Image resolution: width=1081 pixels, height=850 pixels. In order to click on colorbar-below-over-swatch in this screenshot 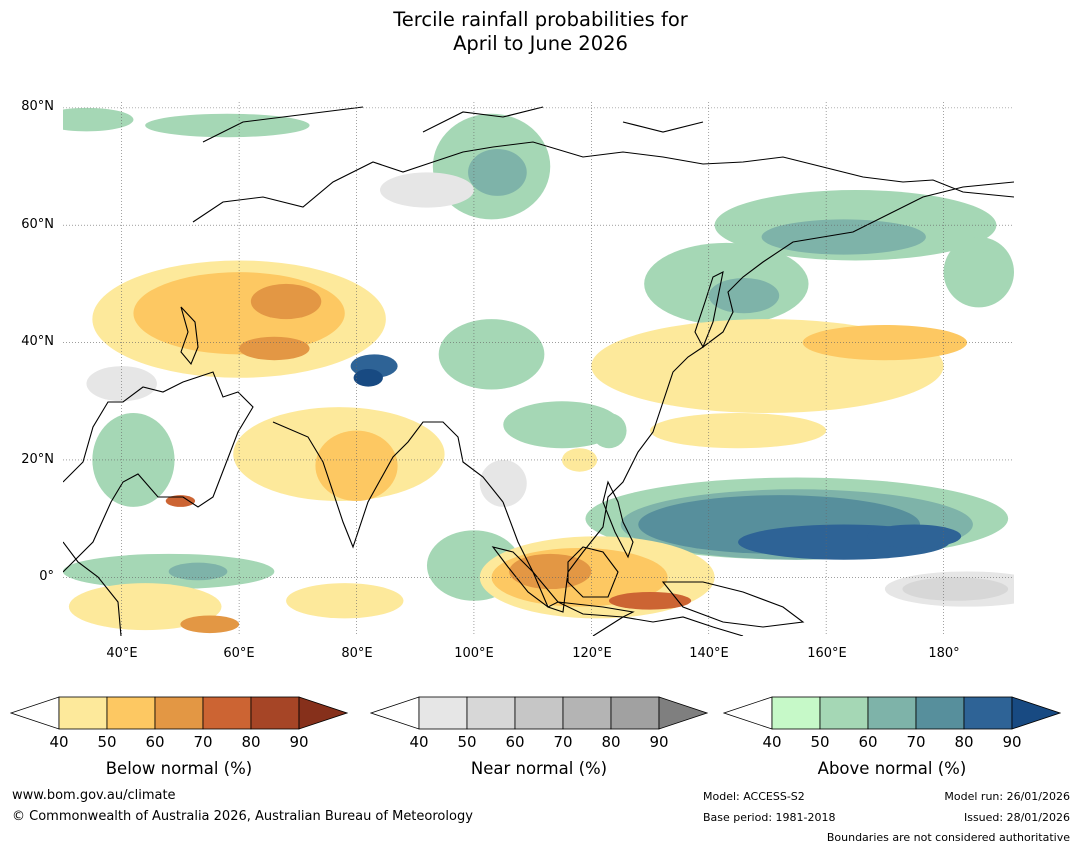, I will do `click(323, 713)`.